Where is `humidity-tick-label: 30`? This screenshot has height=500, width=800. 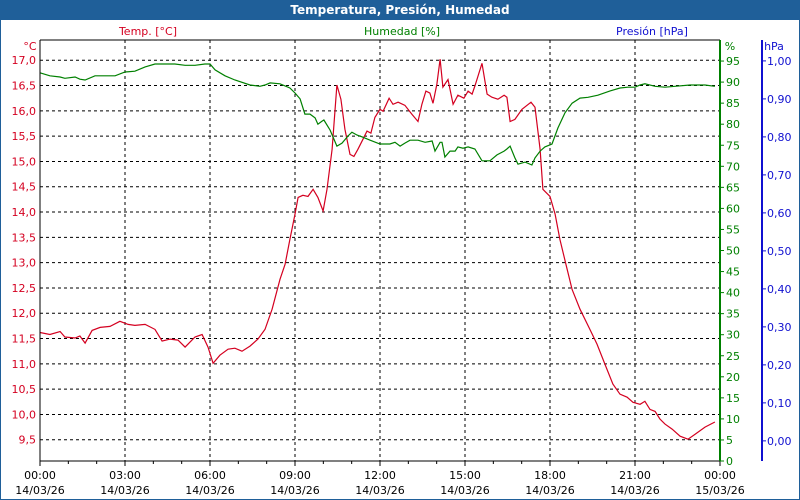
humidity-tick-label: 30 is located at coordinates (733, 335).